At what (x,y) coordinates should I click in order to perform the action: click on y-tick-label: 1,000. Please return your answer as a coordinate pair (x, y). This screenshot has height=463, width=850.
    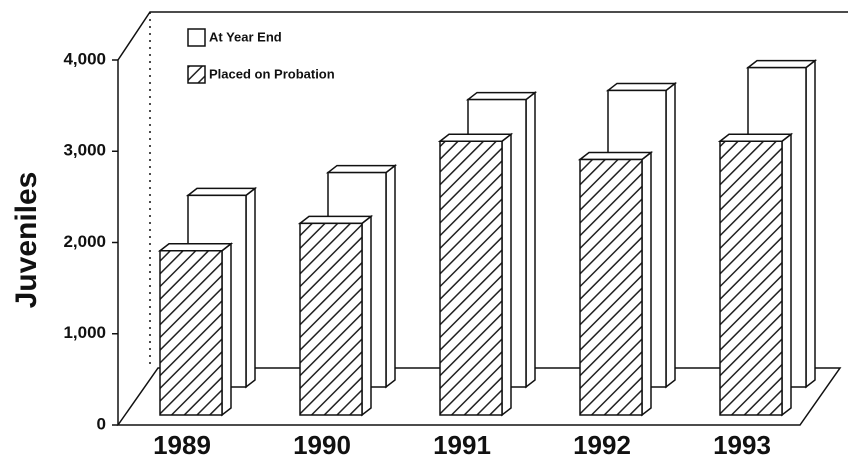
    Looking at the image, I should click on (84, 332).